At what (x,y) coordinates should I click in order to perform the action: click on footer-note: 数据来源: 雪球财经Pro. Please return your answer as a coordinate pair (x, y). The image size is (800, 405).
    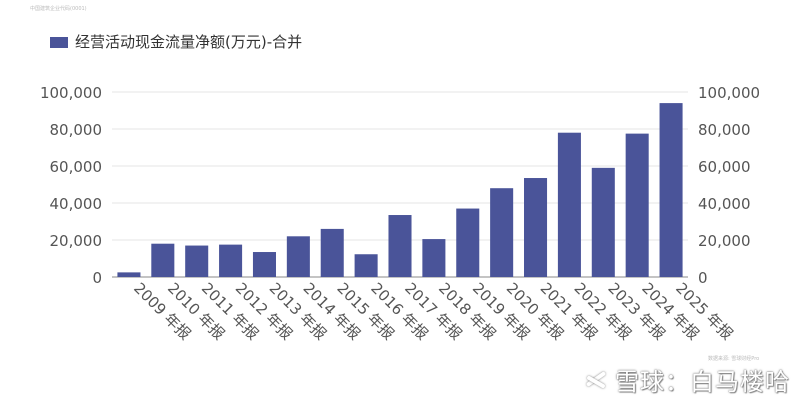
    Looking at the image, I should click on (734, 359).